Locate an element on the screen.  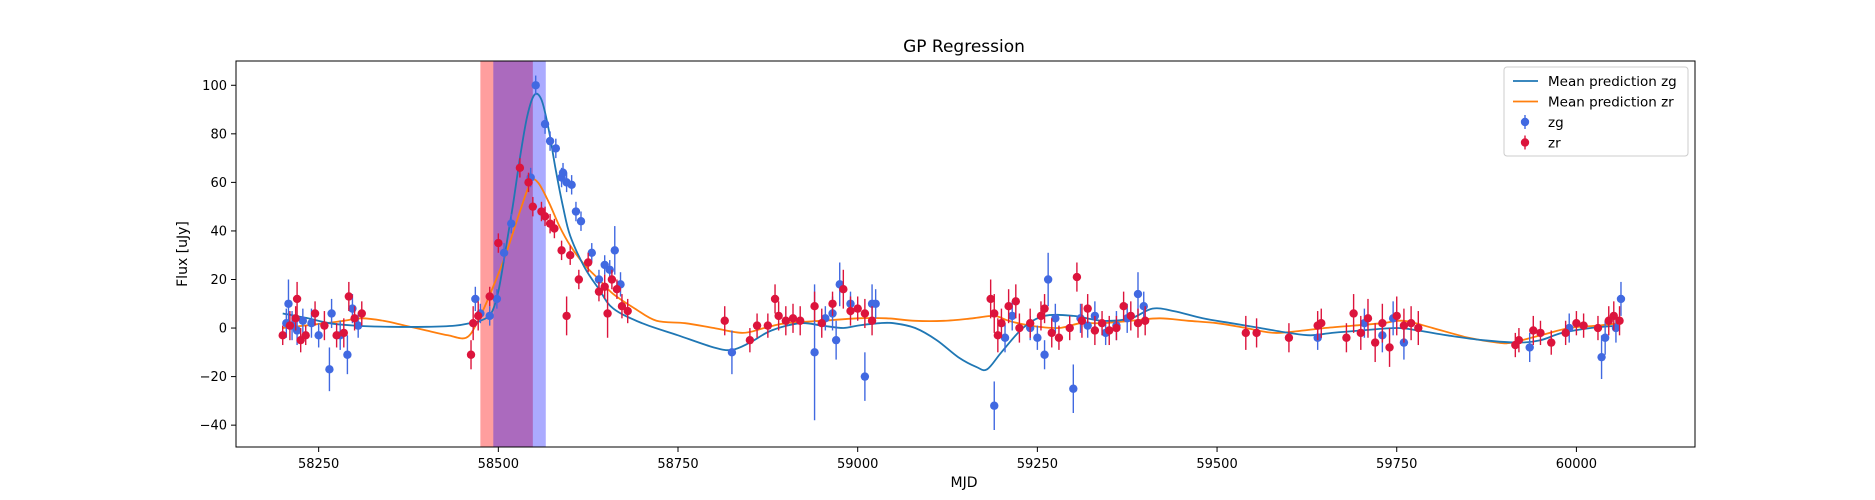
legend-item: Mean prediction zg is located at coordinates (1595, 82).